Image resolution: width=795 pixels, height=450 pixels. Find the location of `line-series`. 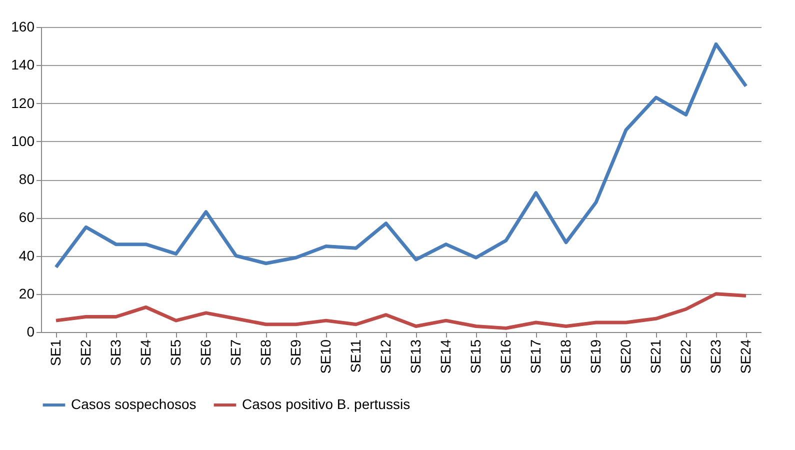

line-series is located at coordinates (401, 311).